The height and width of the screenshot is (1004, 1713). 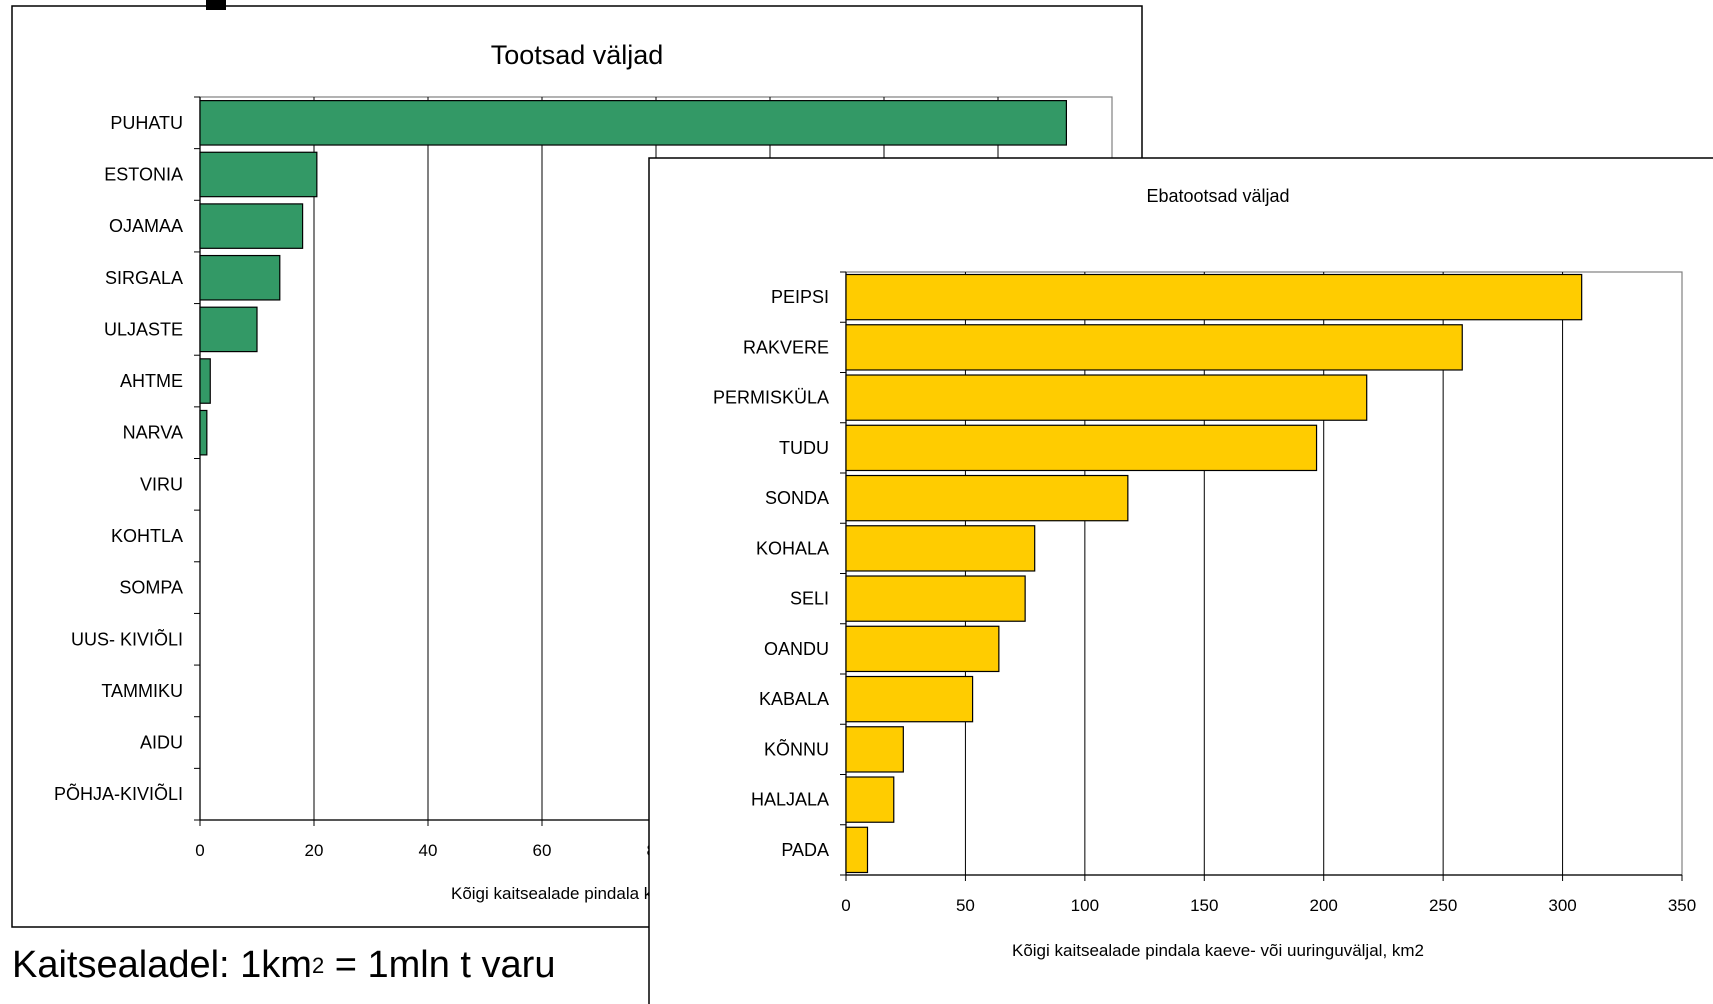 I want to click on caption-suffix: = 1mln t varu, so click(x=440, y=965).